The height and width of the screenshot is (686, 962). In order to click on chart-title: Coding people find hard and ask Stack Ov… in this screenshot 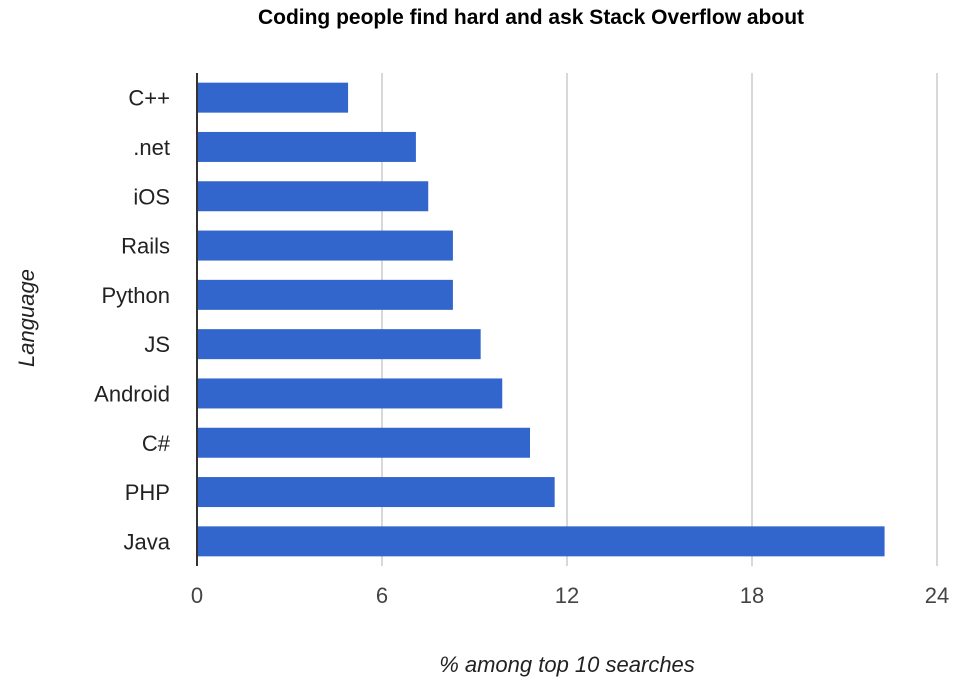, I will do `click(531, 17)`.